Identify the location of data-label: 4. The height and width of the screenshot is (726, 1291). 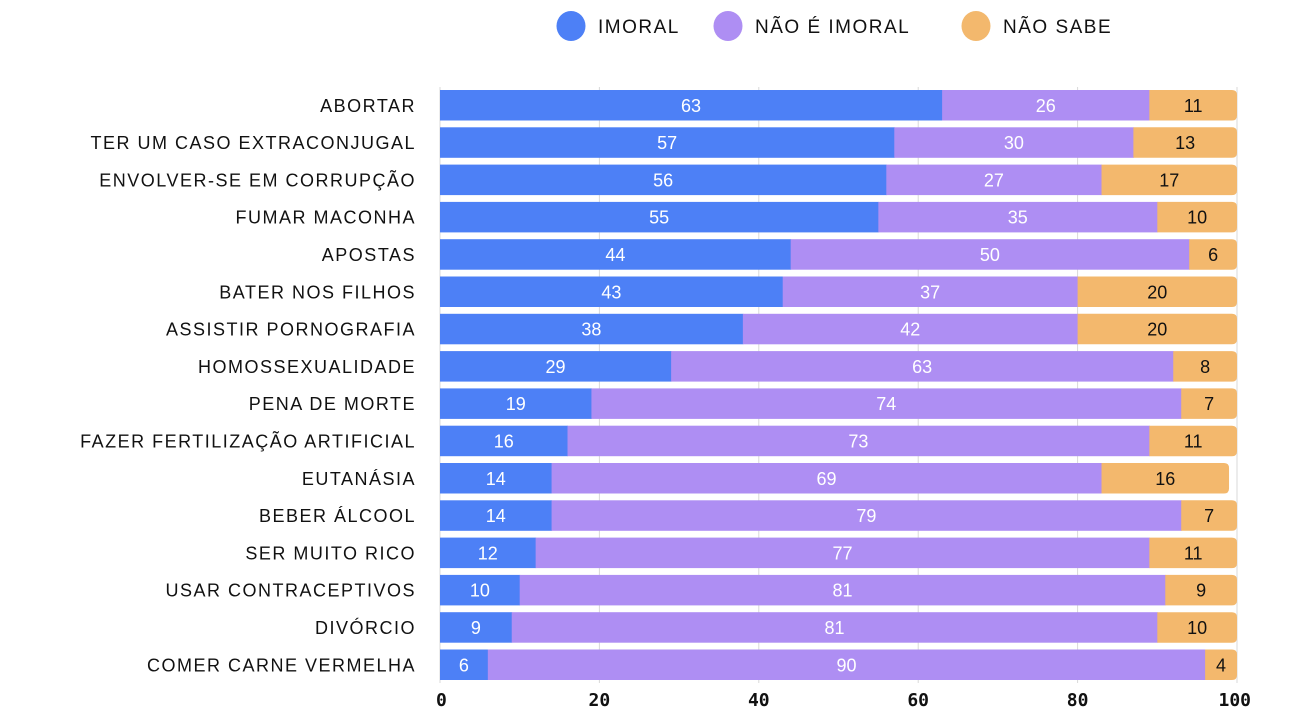
(1221, 665).